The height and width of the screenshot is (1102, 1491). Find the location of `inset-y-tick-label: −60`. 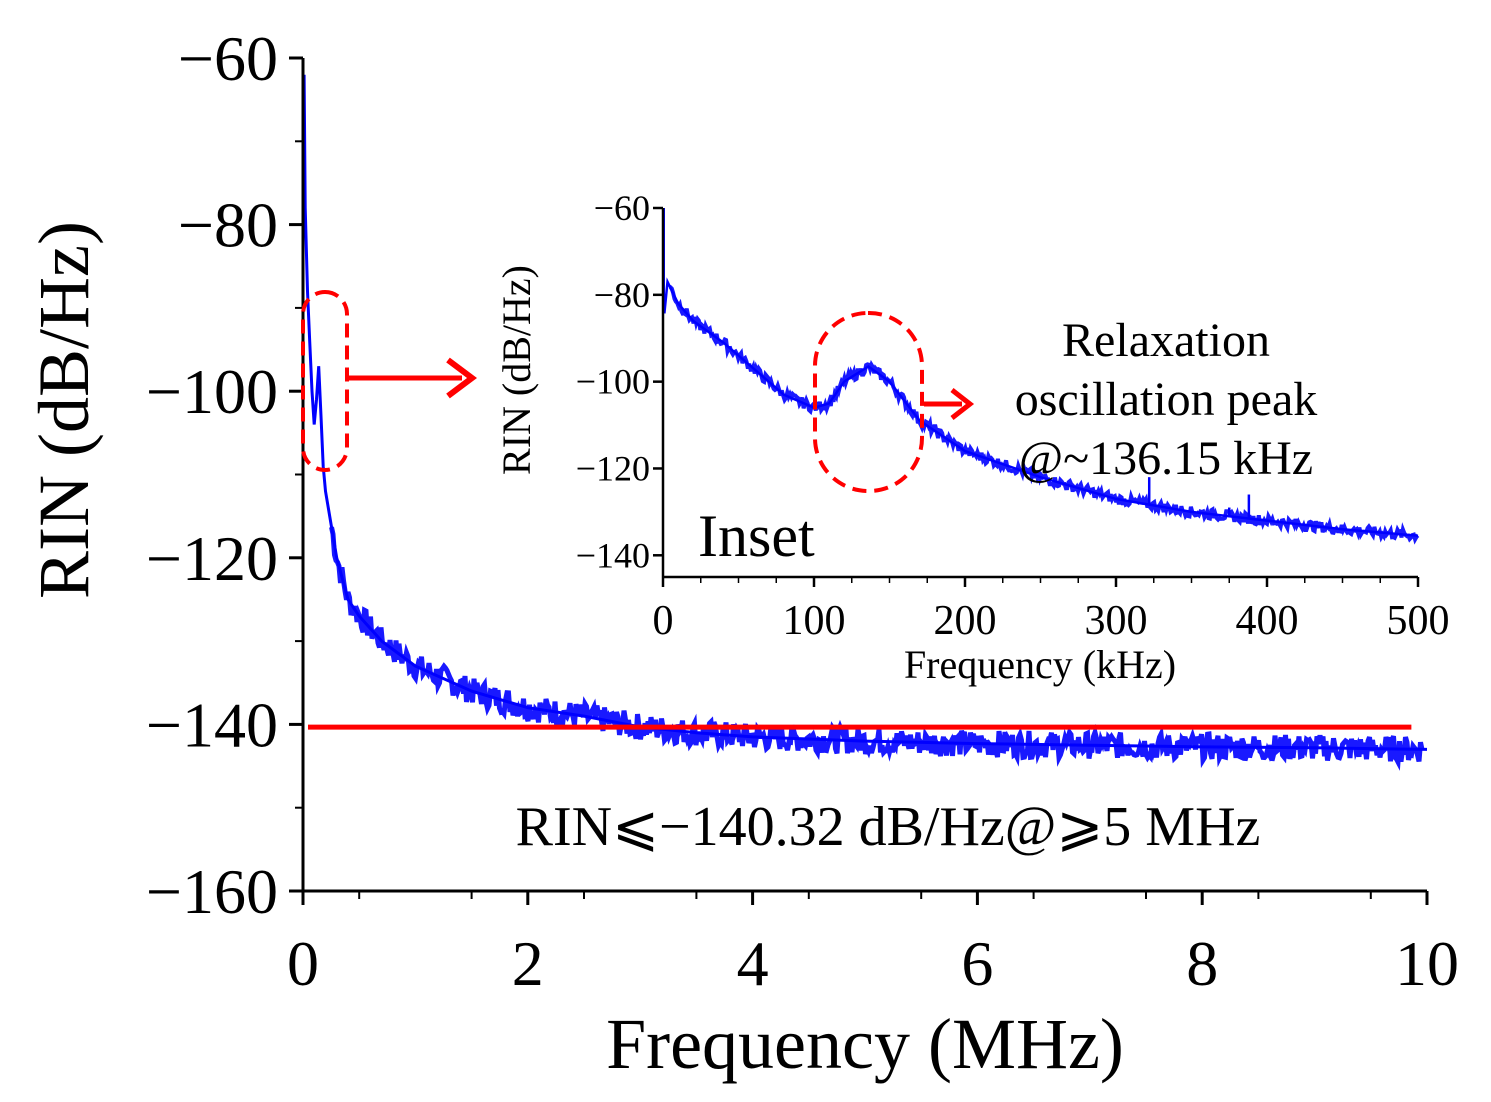

inset-y-tick-label: −60 is located at coordinates (622, 208).